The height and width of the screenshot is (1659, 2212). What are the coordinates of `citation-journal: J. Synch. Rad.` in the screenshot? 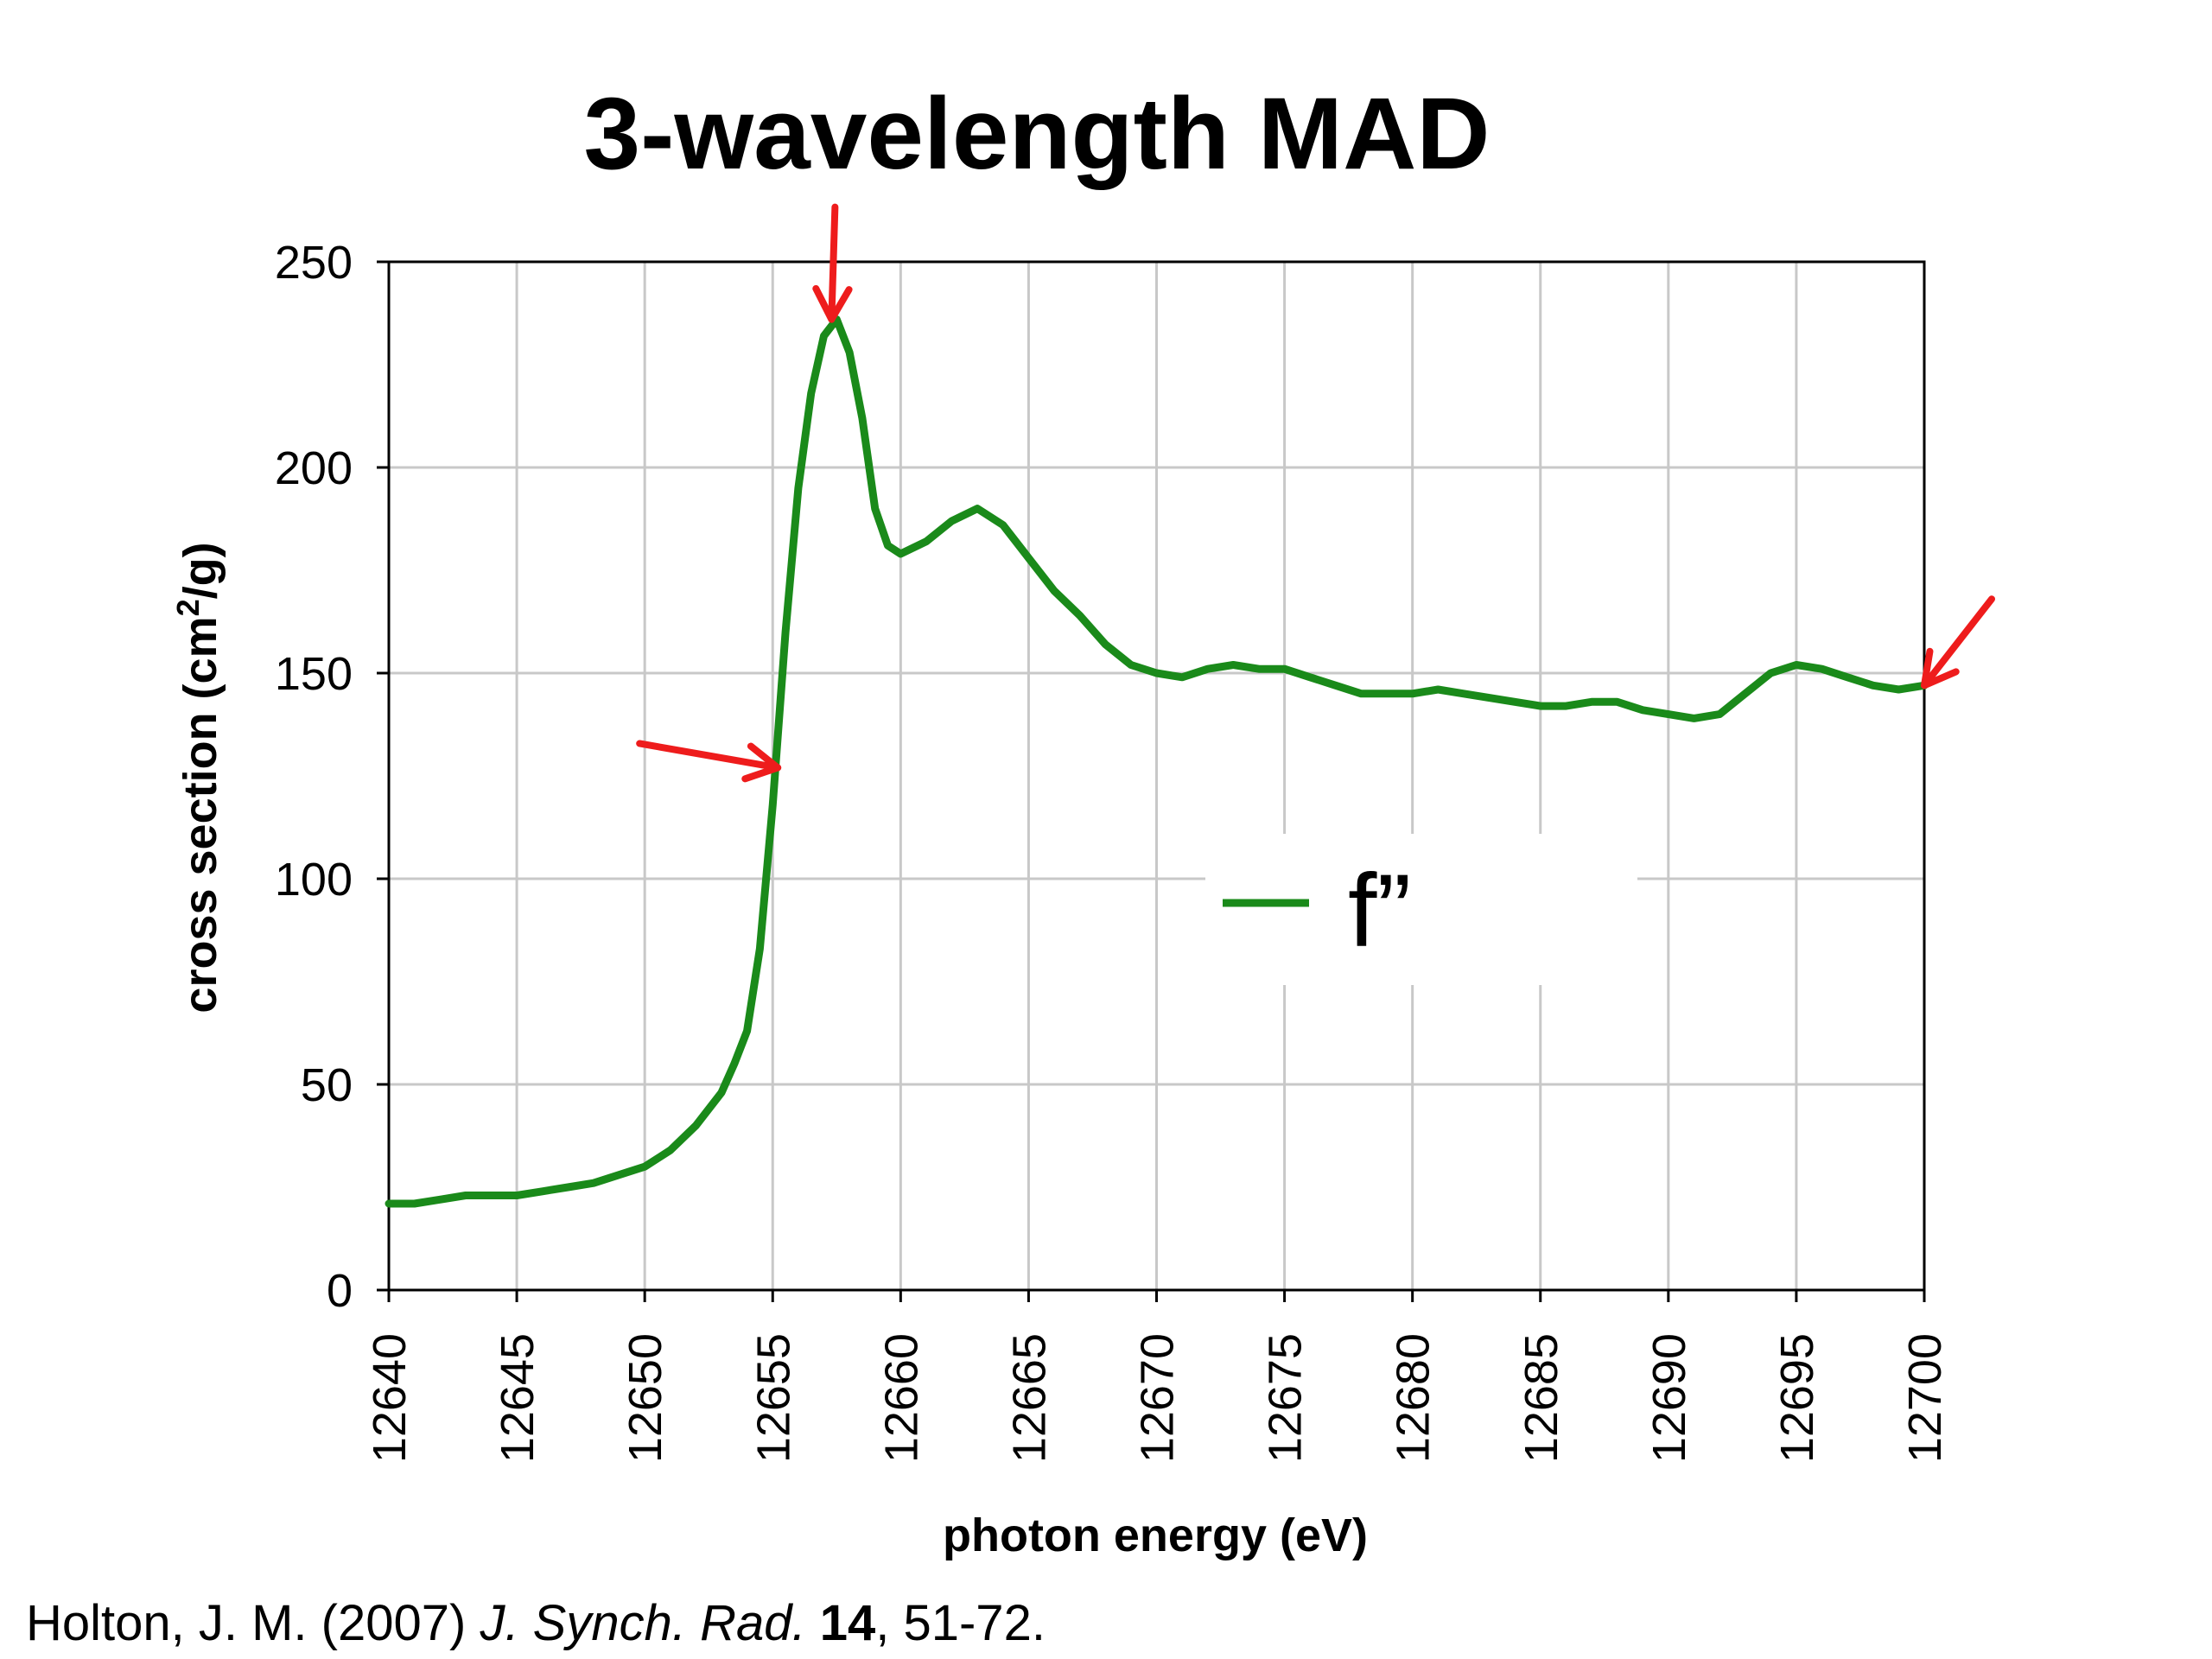 It's located at (643, 1623).